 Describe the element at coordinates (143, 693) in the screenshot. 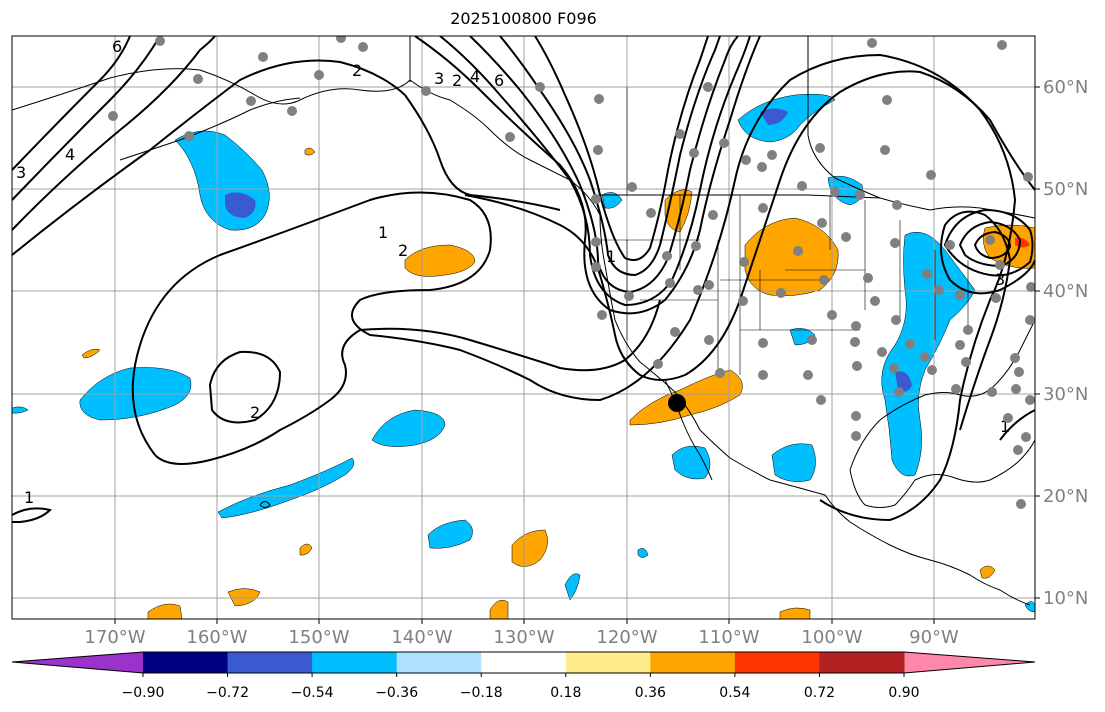

I see `colorbar-tick-label: −0.90` at that location.